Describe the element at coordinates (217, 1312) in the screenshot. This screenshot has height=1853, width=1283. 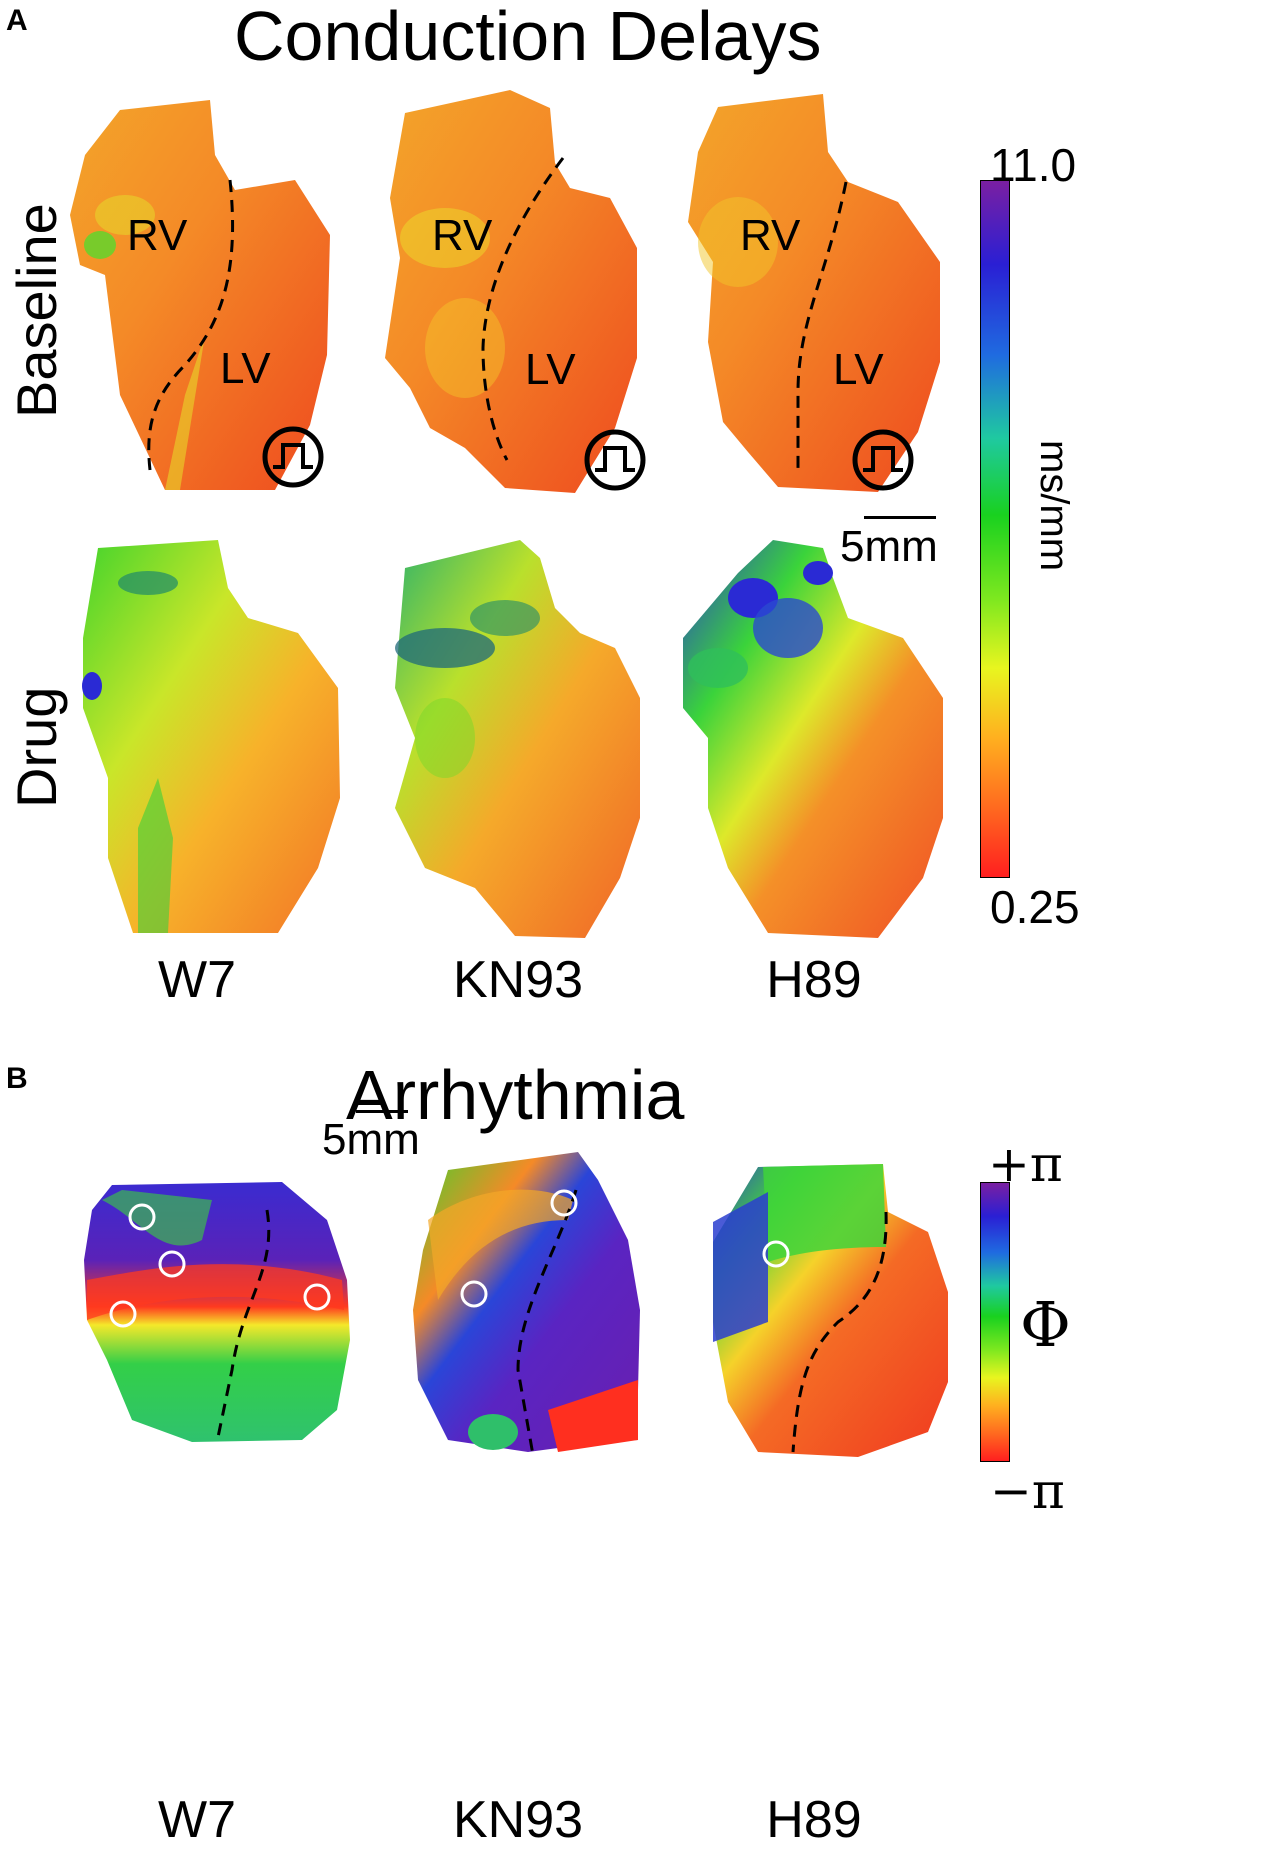
I see `arrhythmia-map-w7` at that location.